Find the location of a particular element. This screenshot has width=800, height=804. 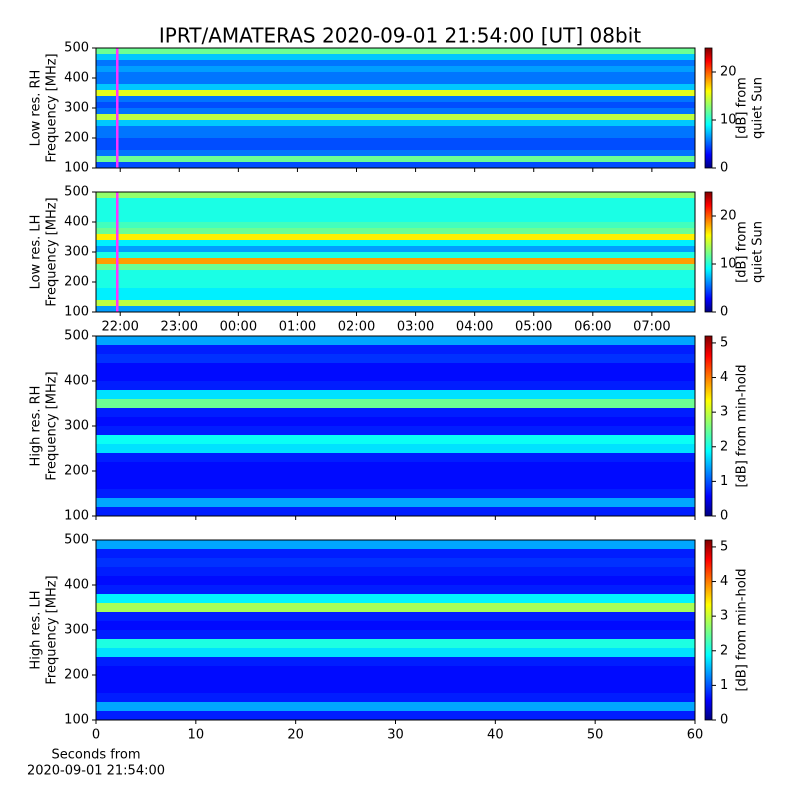

y-axis-label: High res. LH is located at coordinates (36, 629).